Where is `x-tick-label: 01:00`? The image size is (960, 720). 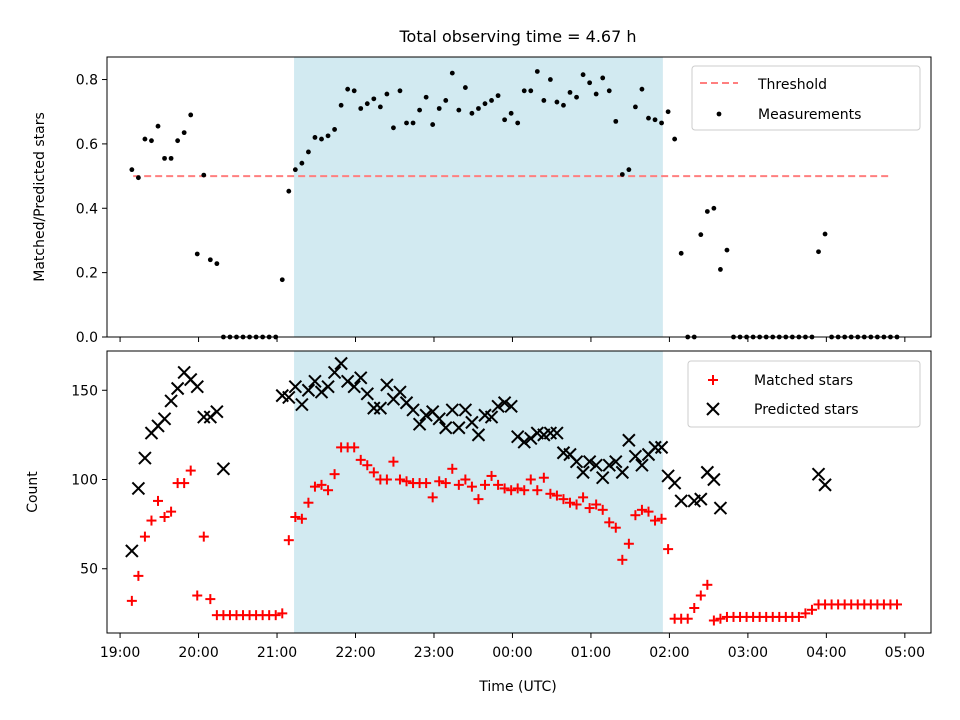 x-tick-label: 01:00 is located at coordinates (591, 653).